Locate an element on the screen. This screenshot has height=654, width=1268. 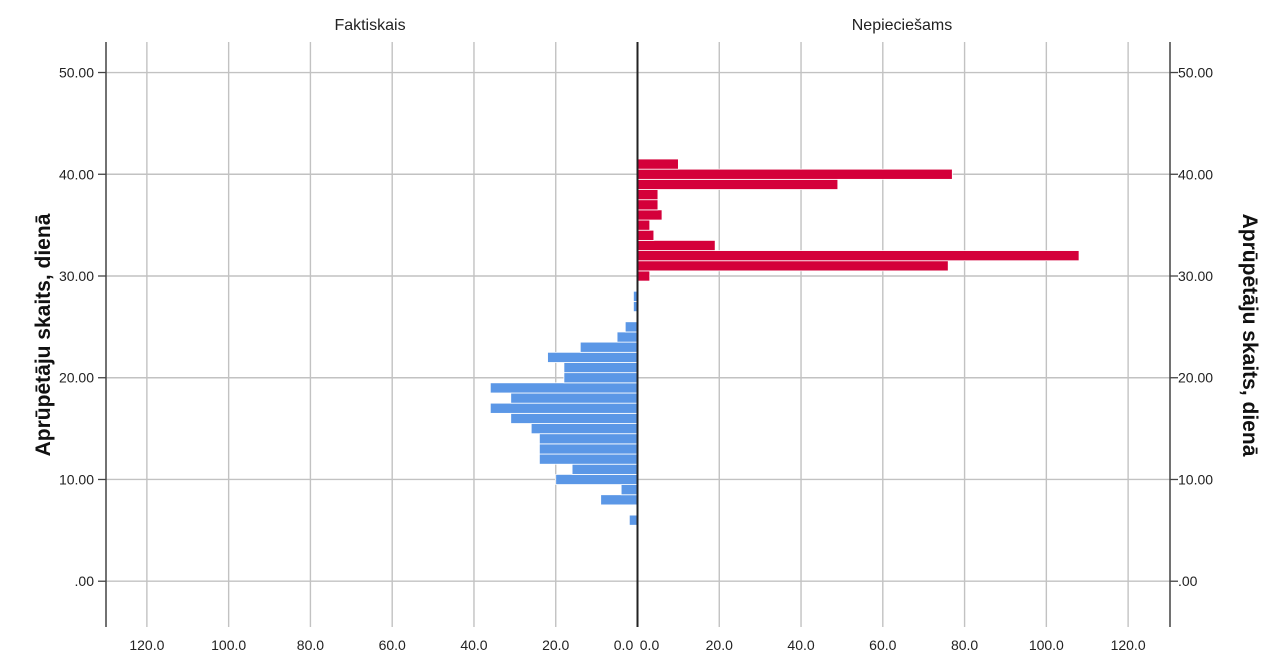
x-tick-label-right-5: 100.0 is located at coordinates (1046, 645).